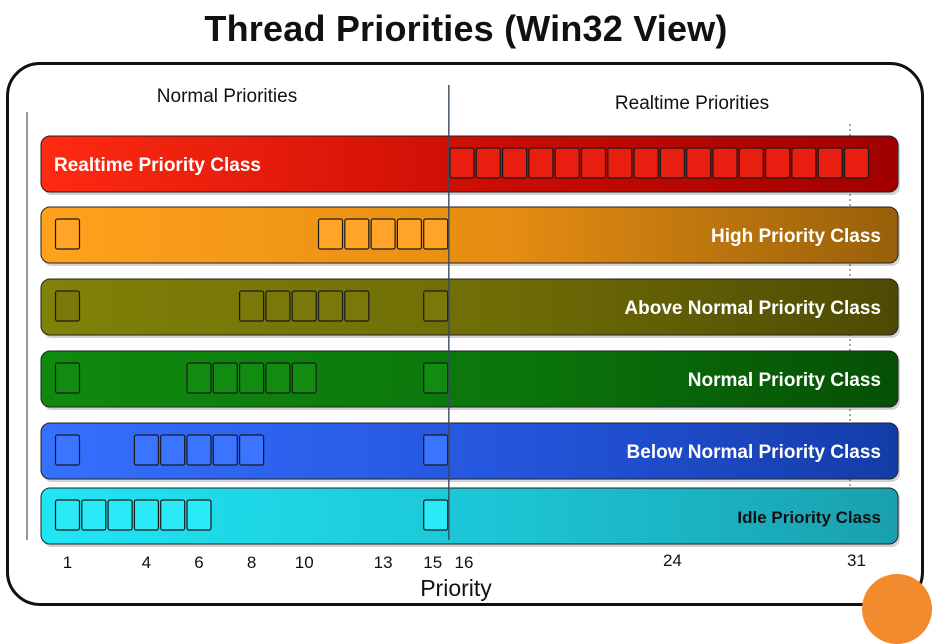 This screenshot has width=932, height=644. What do you see at coordinates (897, 609) in the screenshot?
I see `play-badge-icon` at bounding box center [897, 609].